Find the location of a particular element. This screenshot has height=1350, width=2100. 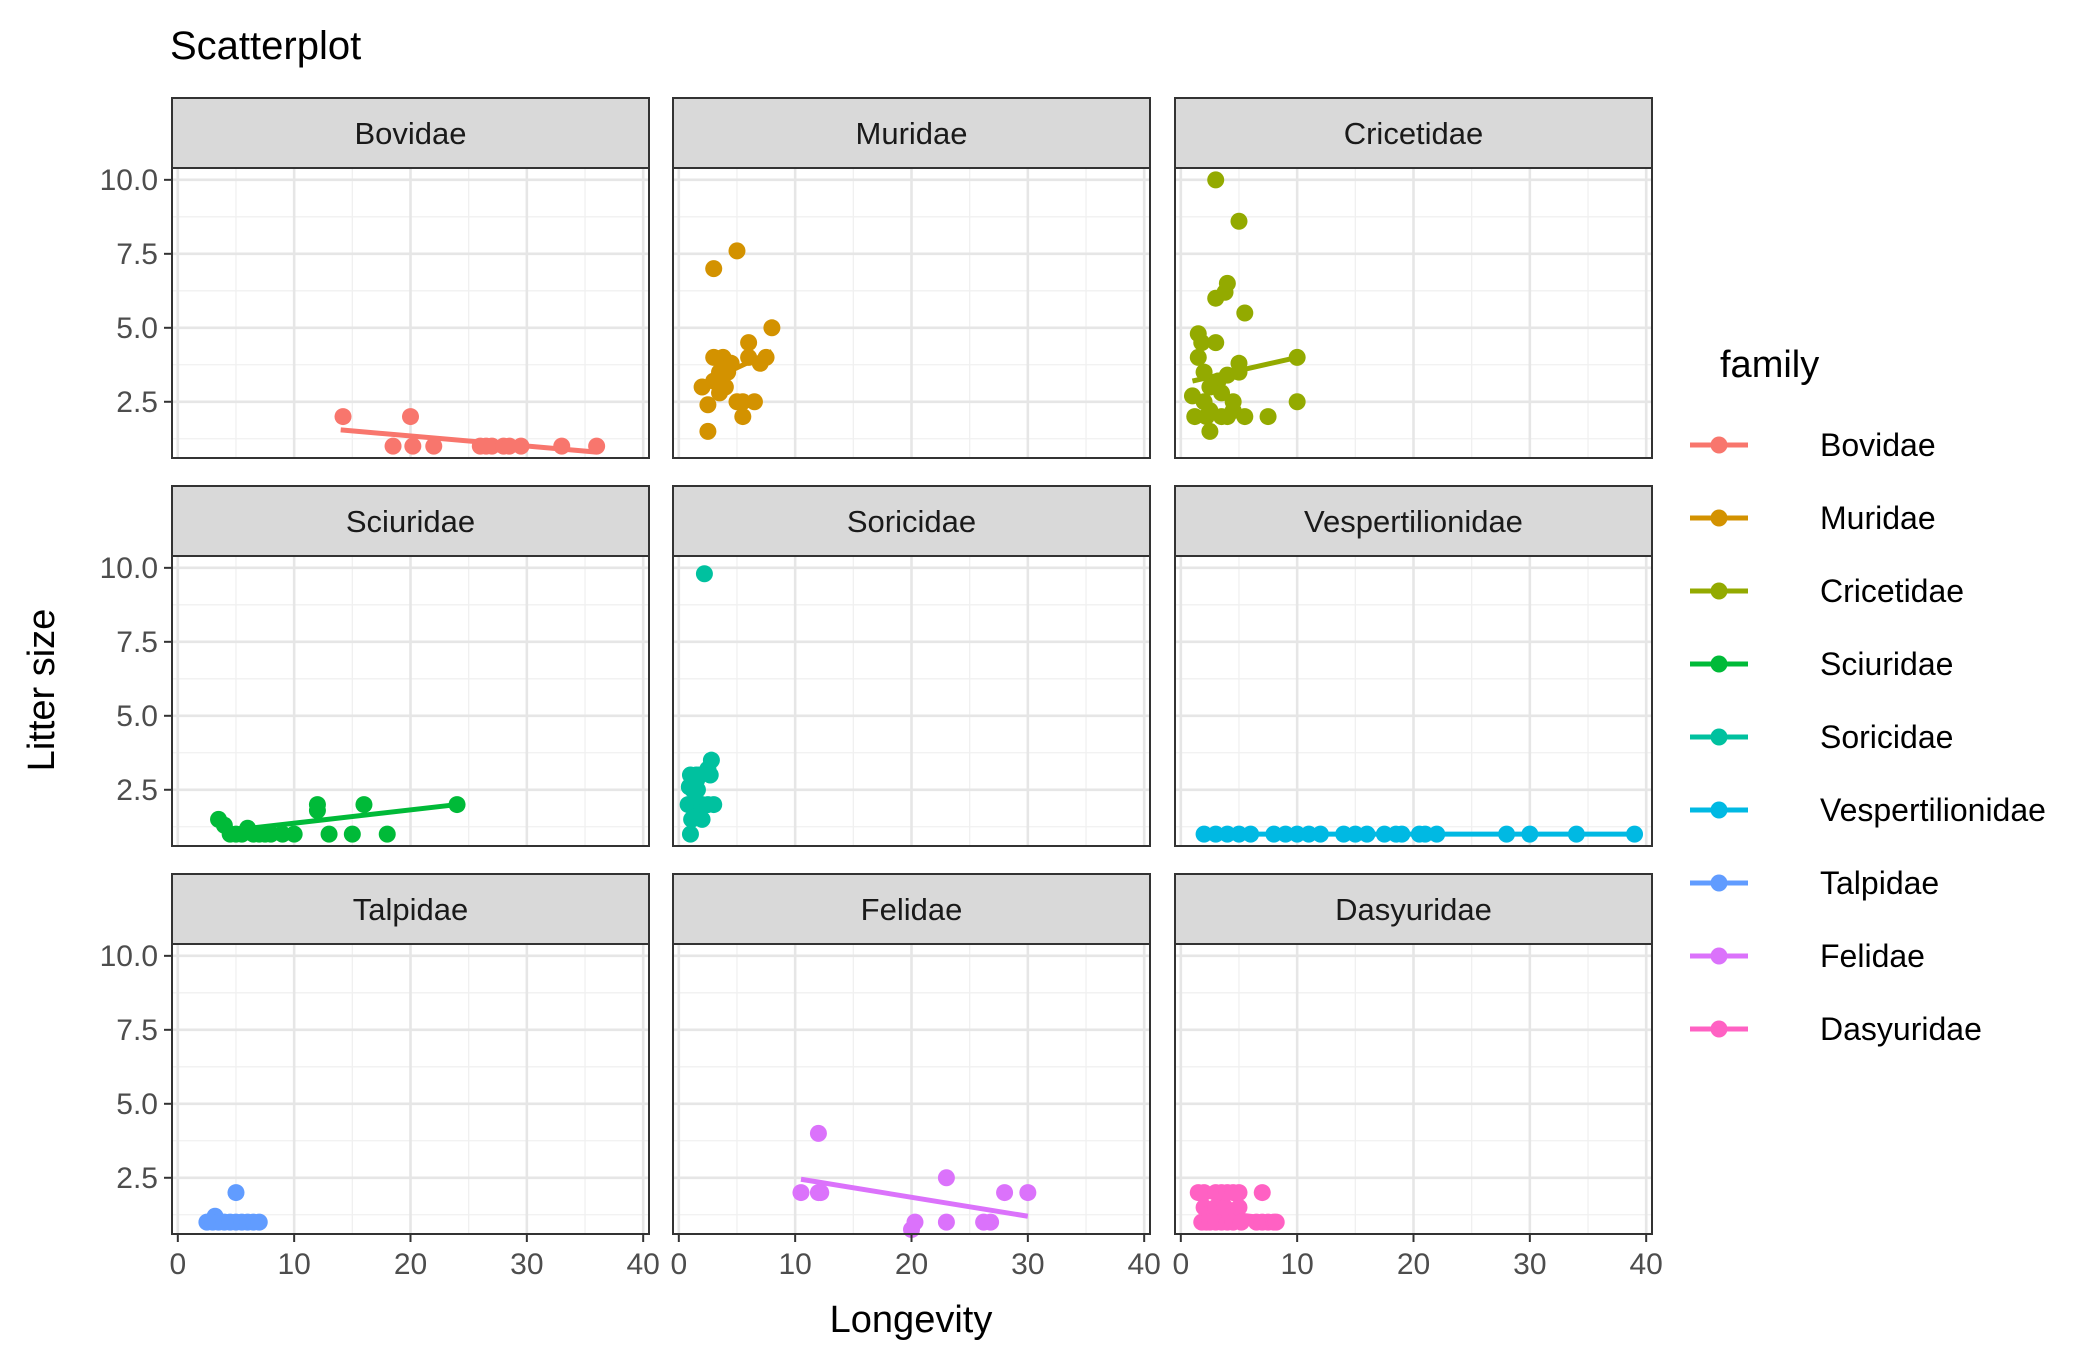

y-tick-label: 7.5 is located at coordinates (137, 254).